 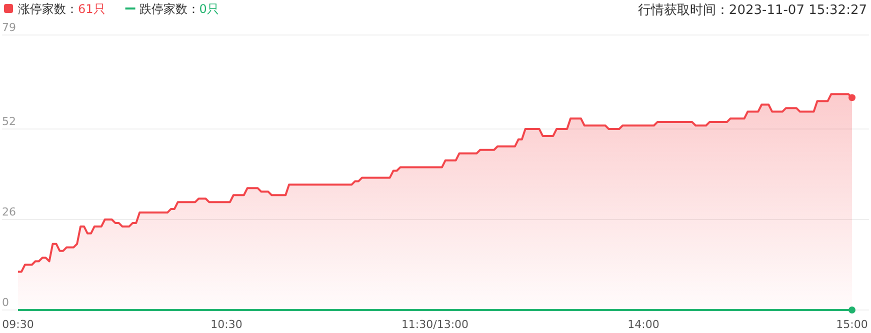 I want to click on x-tick-label: 14:00, so click(x=644, y=324).